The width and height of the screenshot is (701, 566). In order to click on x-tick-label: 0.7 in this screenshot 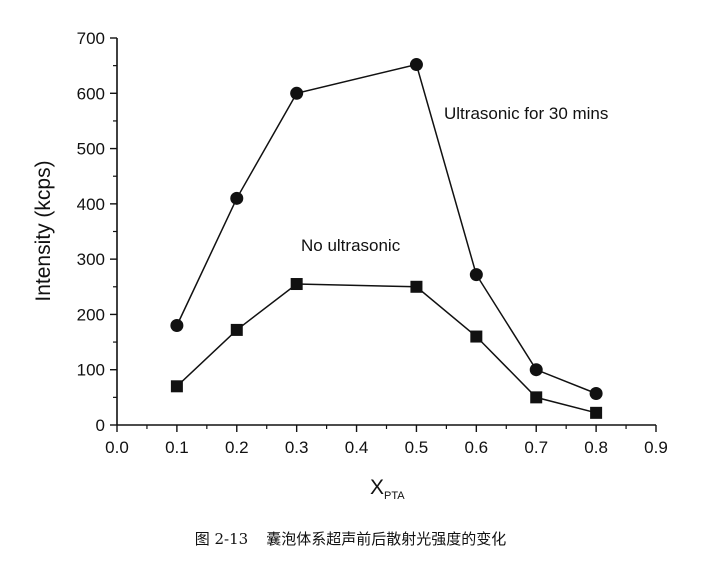, I will do `click(536, 447)`.